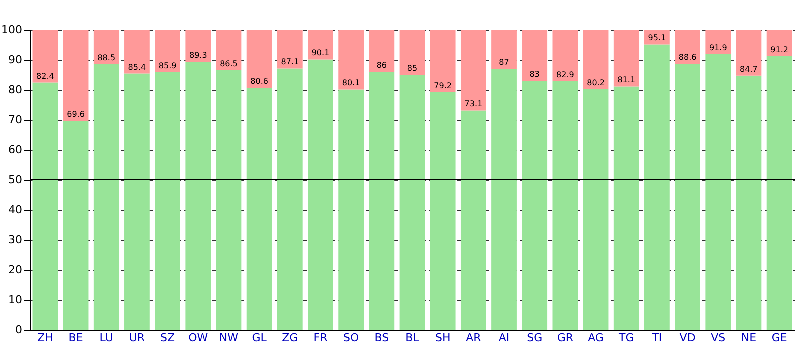  What do you see at coordinates (15, 210) in the screenshot?
I see `y-tick-label: 40` at bounding box center [15, 210].